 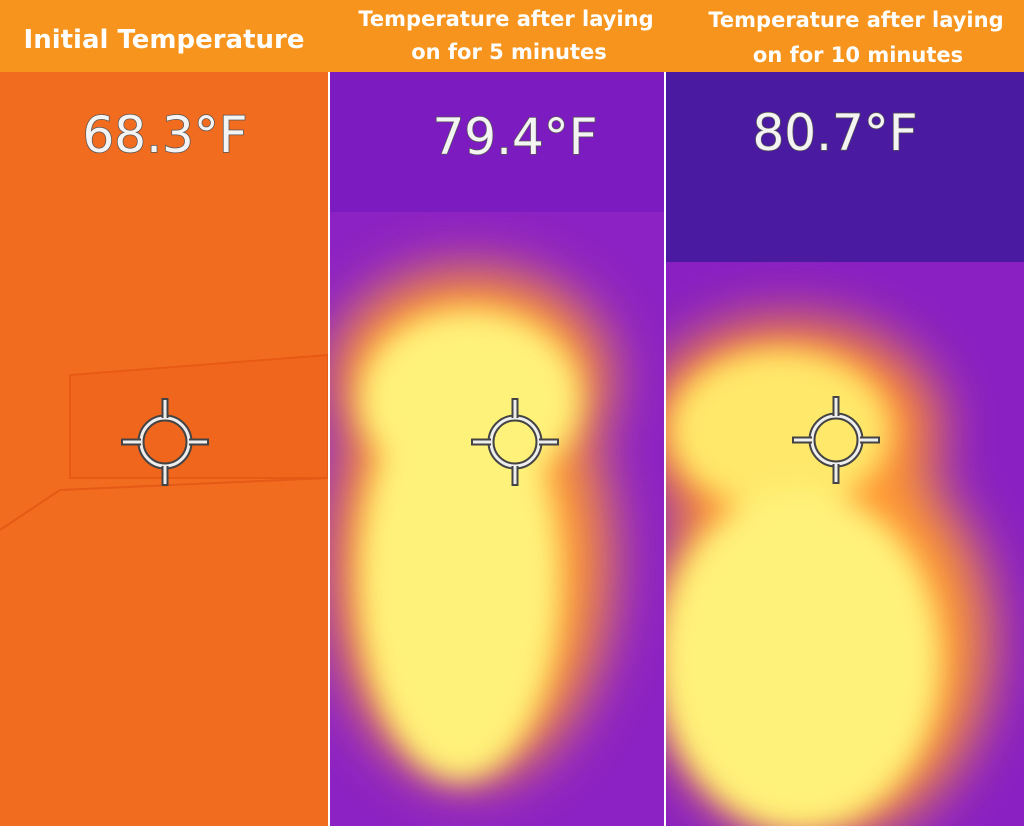 I want to click on panel-title: on for 5 minutes, so click(x=509, y=52).